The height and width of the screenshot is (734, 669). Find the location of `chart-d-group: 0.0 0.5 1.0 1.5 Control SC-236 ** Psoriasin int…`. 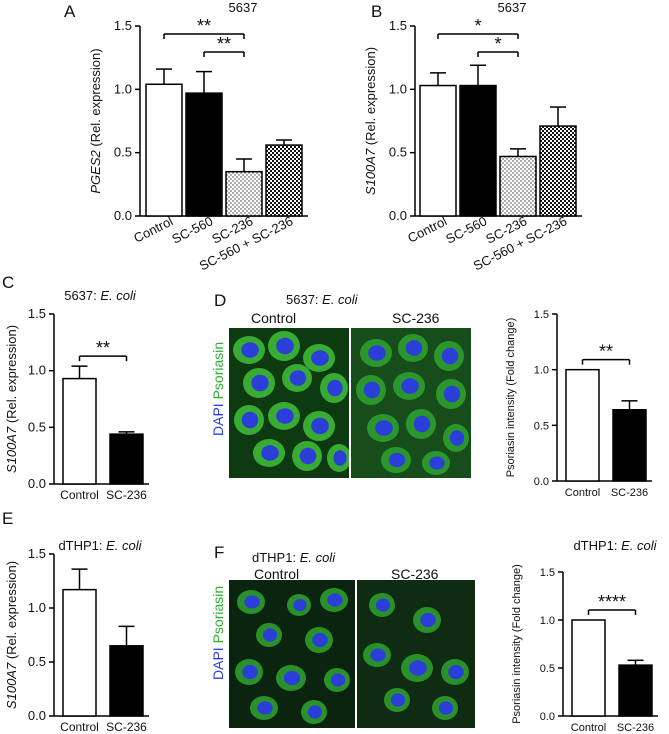

chart-d-group: 0.0 0.5 1.0 1.5 Control SC-236 ** Psoriasin int… is located at coordinates (578, 404).